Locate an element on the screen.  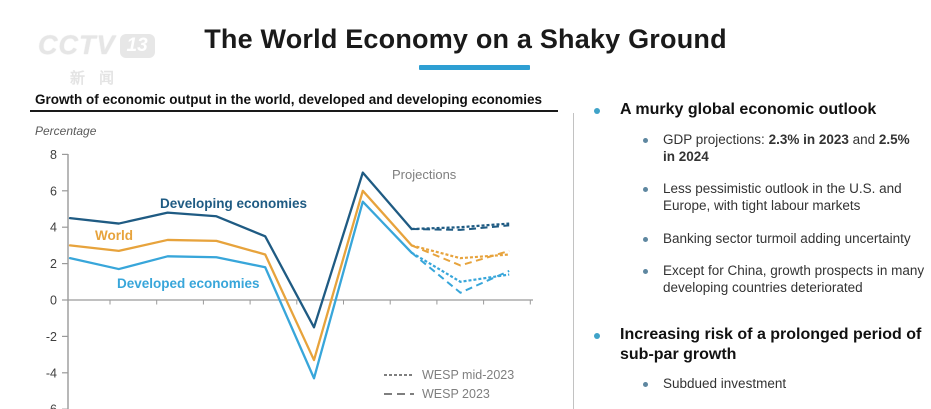
note-heading: A murky global economic outlook is located at coordinates (748, 109).